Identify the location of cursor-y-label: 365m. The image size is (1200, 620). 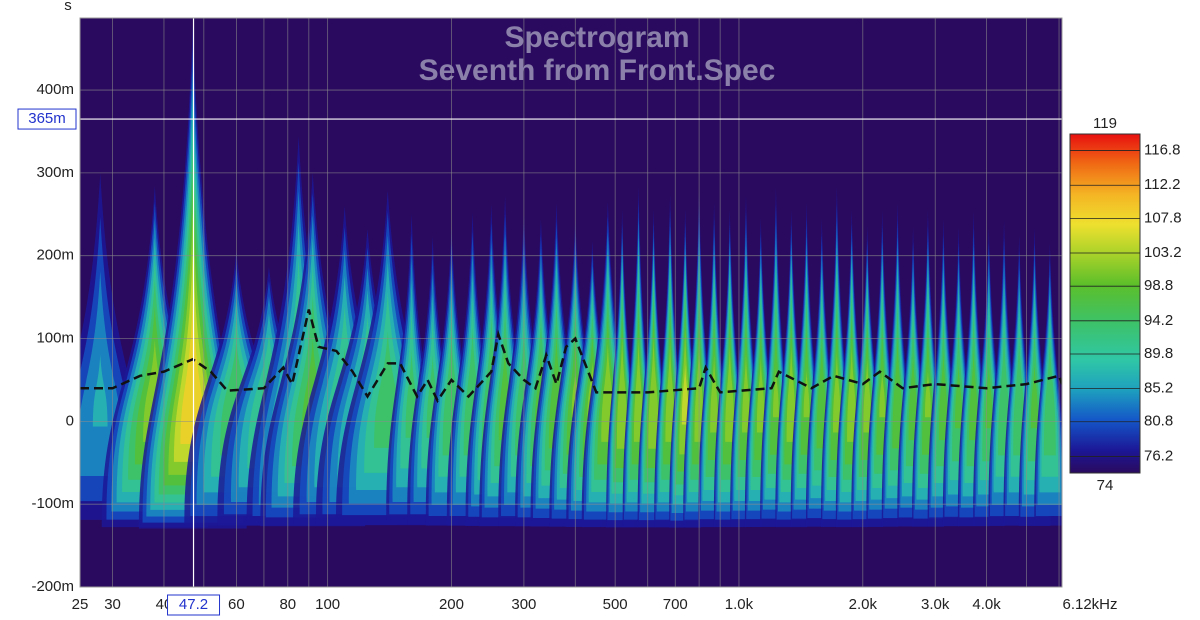
(47, 118).